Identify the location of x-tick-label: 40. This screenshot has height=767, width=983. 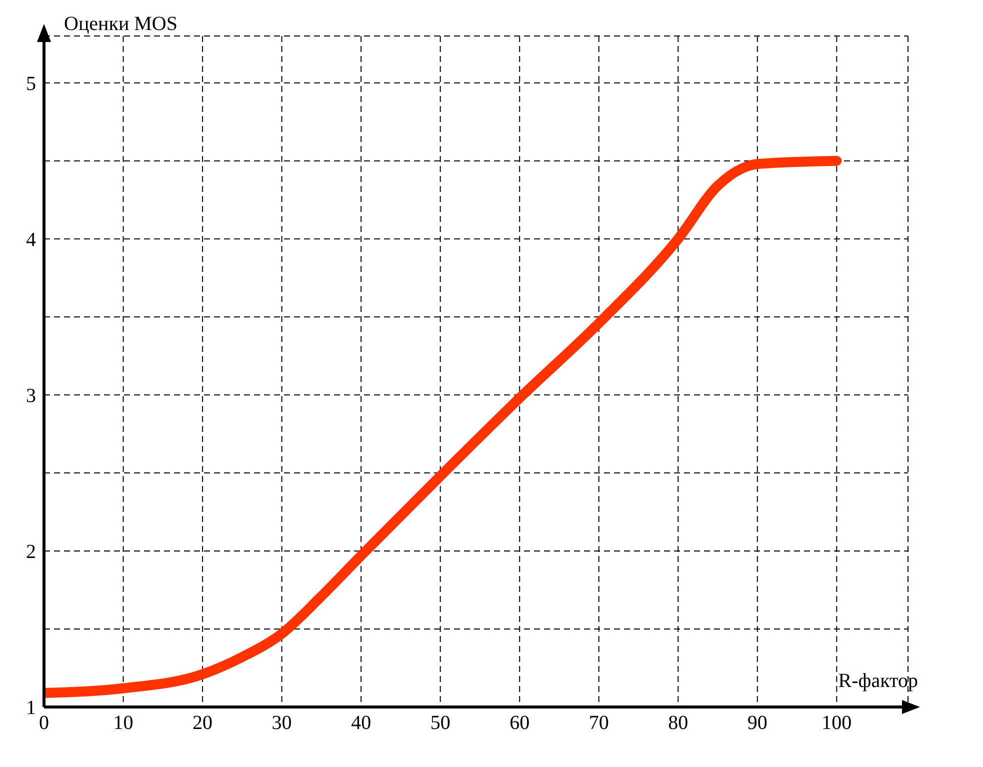
(361, 723).